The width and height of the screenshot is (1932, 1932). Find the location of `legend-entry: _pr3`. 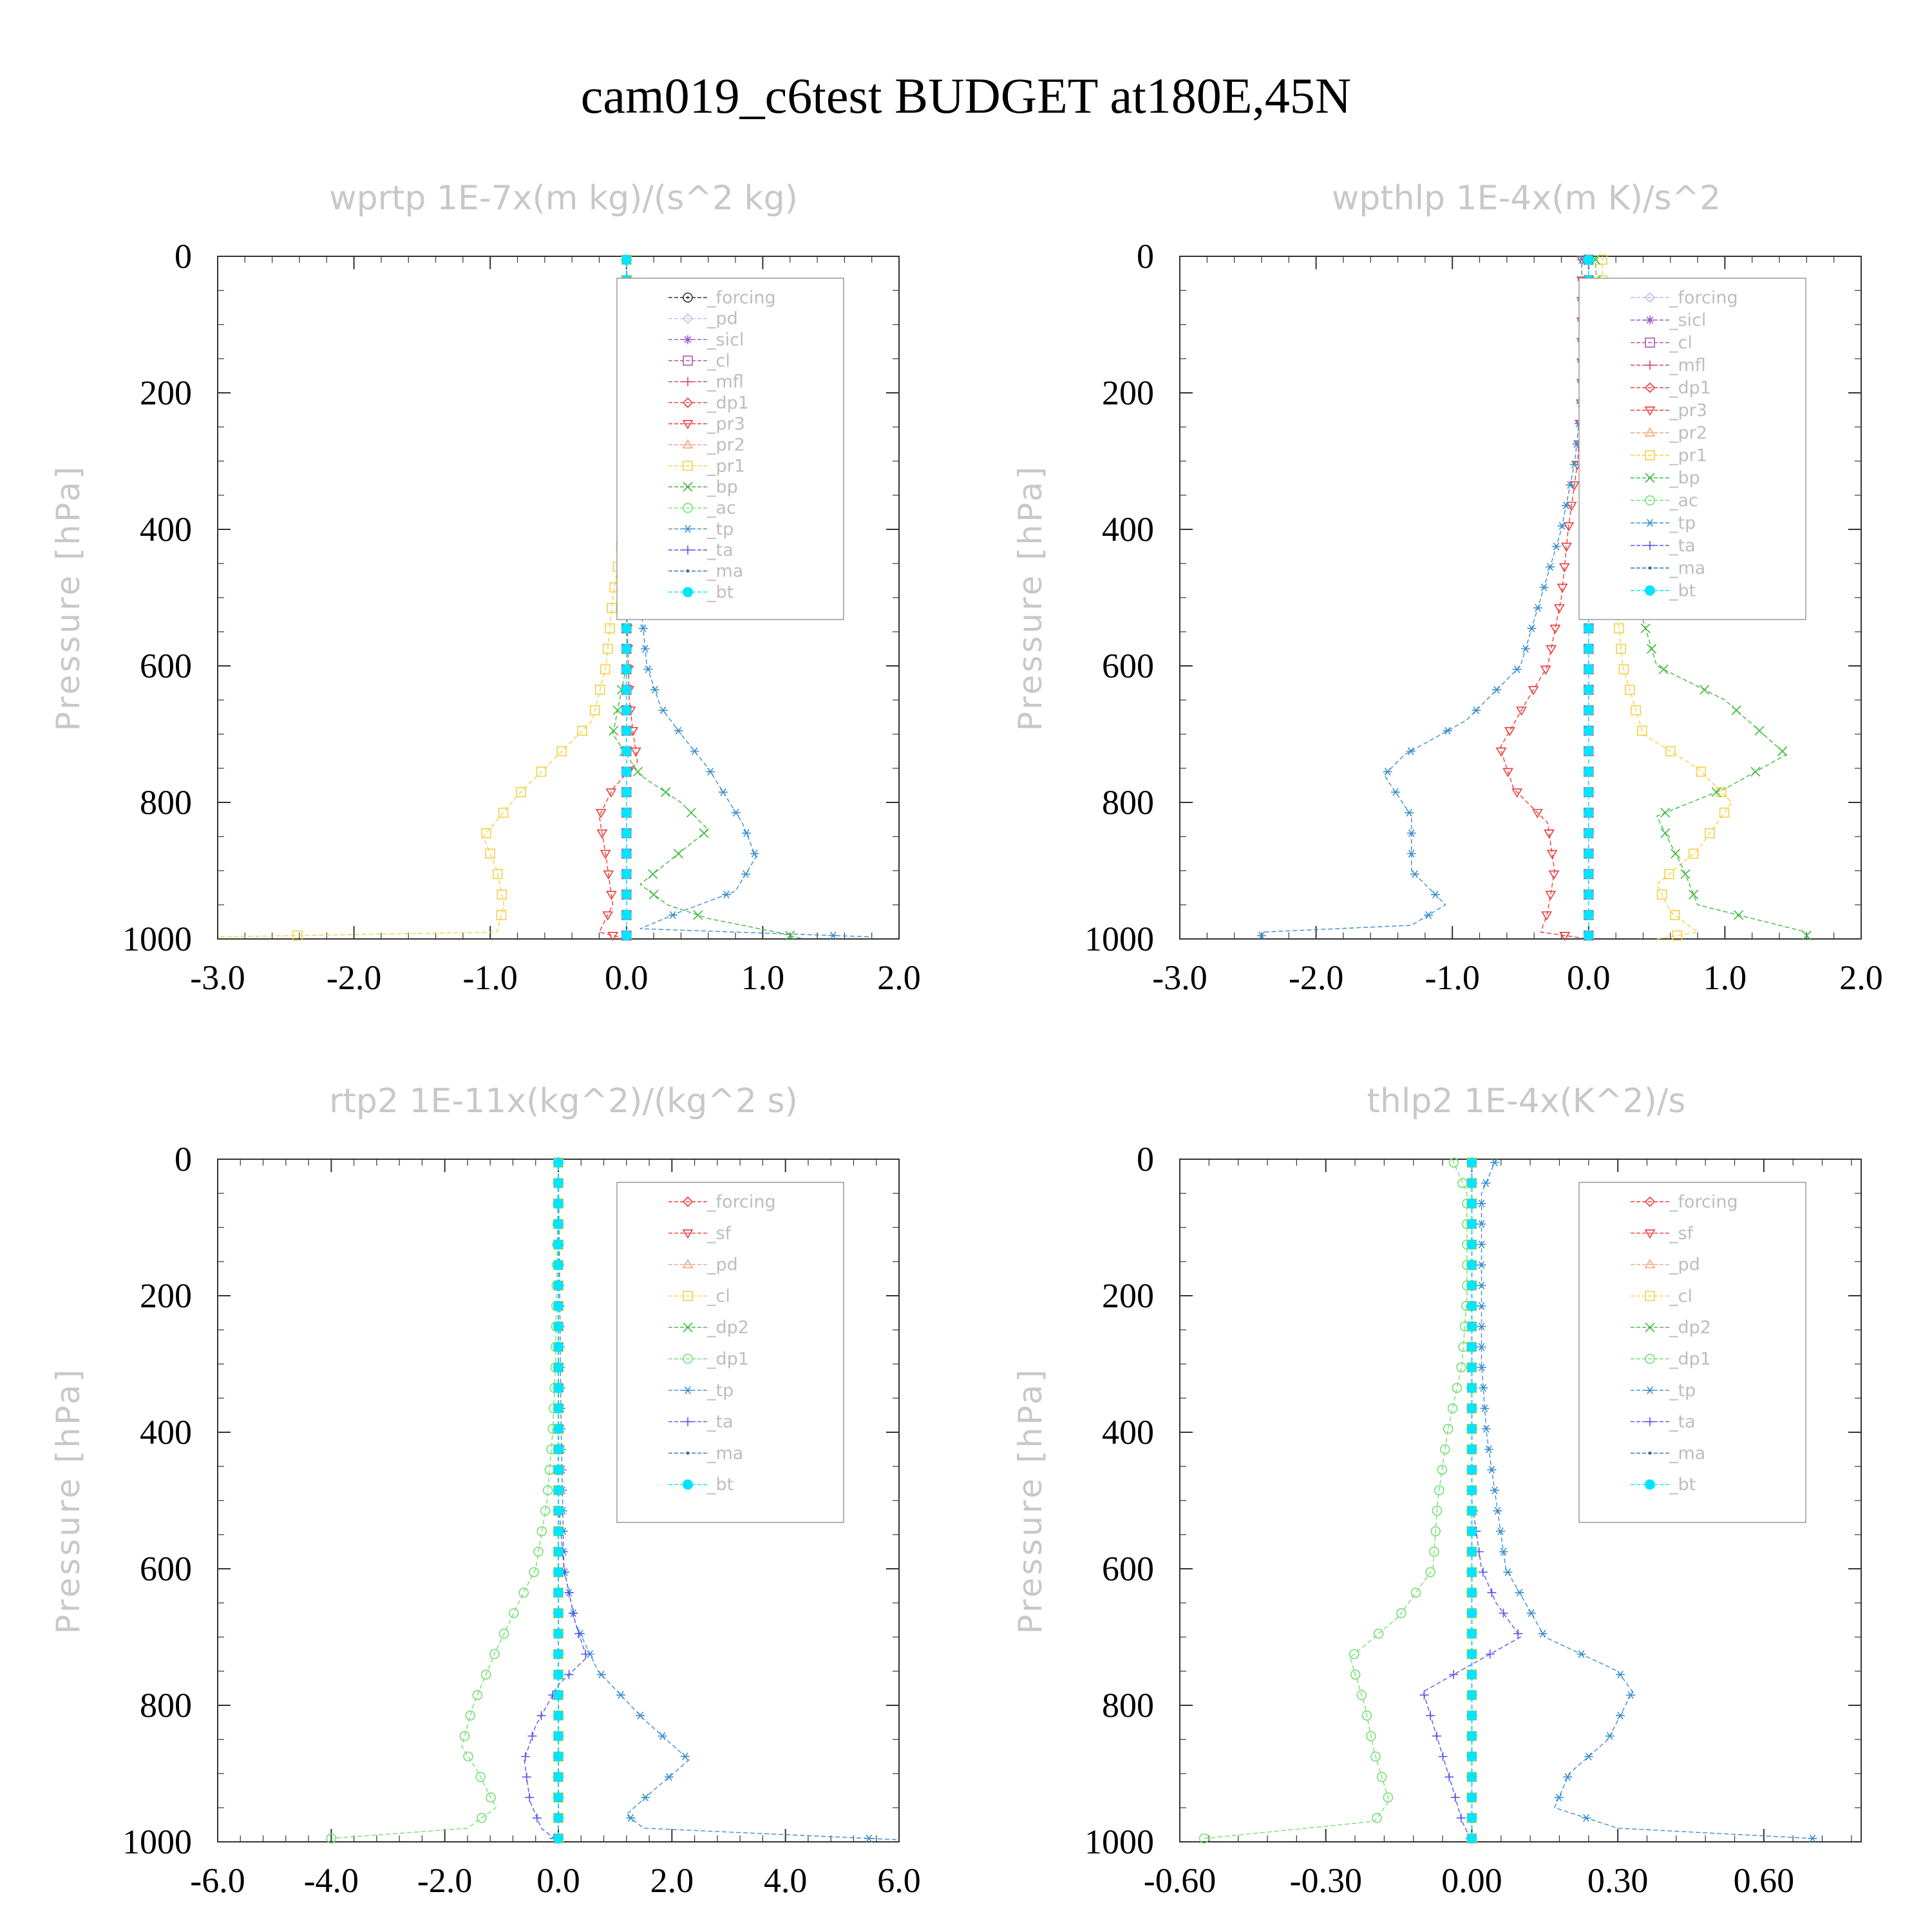

legend-entry: _pr3 is located at coordinates (1669, 411).